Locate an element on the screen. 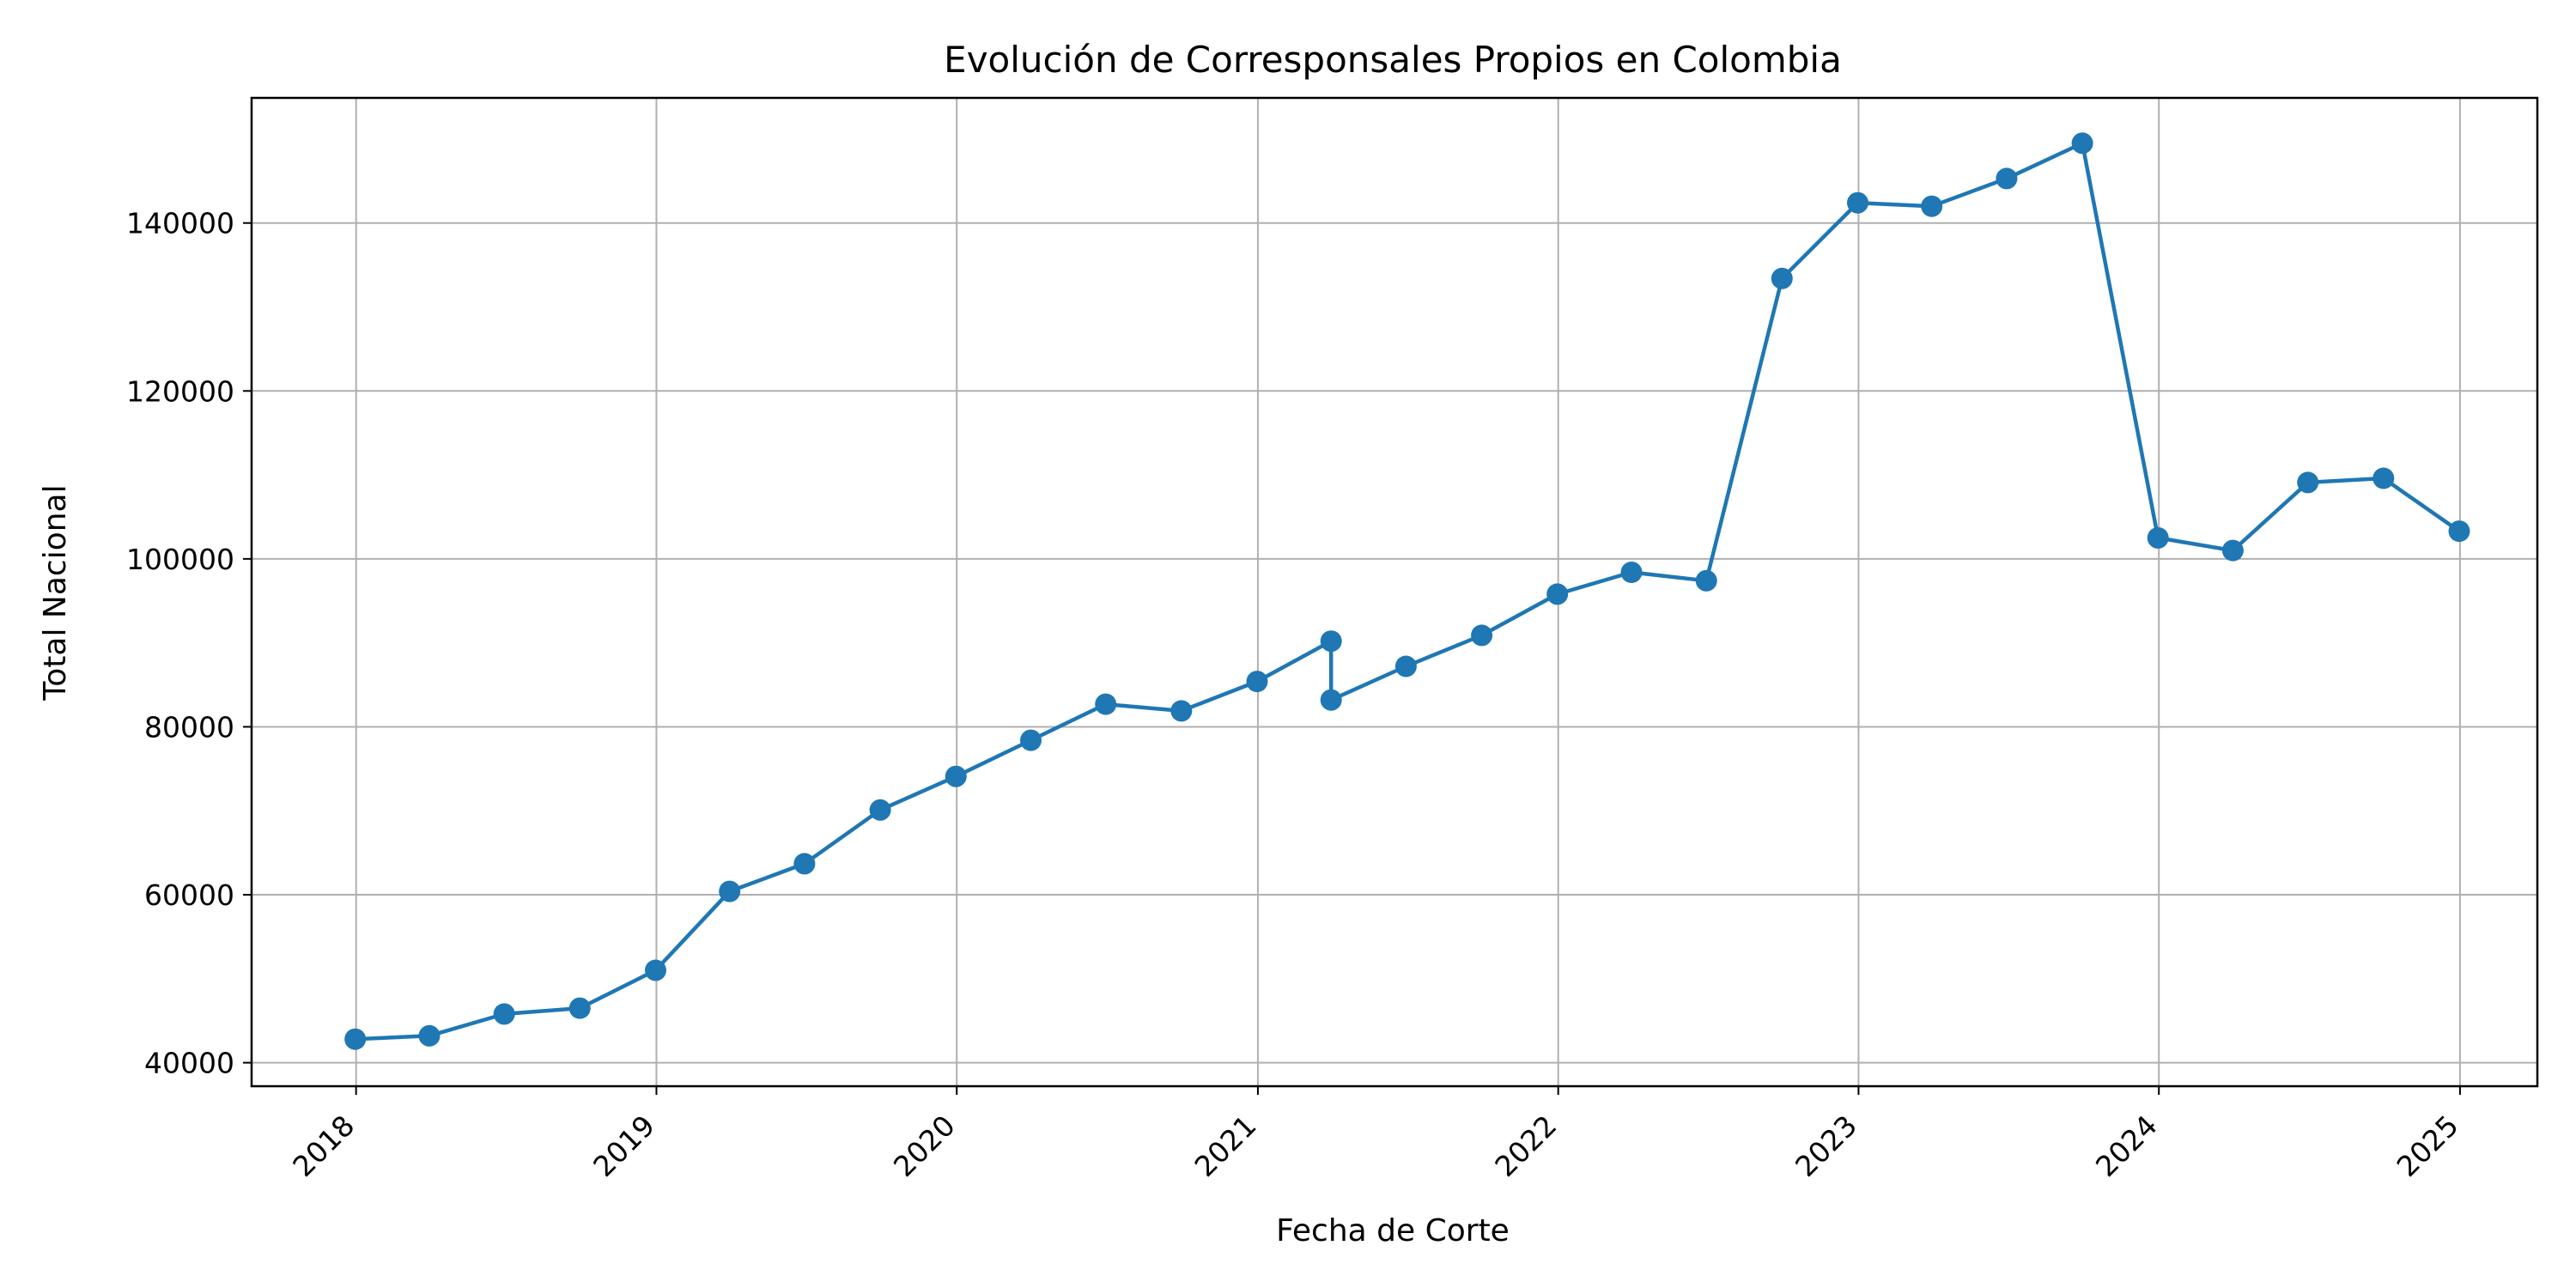 The height and width of the screenshot is (1288, 2576). y-axis-title: Total Nacional is located at coordinates (56, 592).